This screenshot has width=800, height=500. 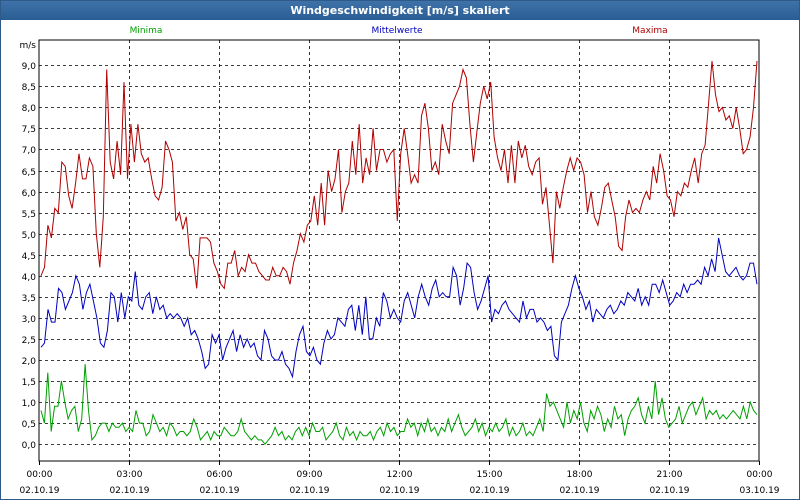 What do you see at coordinates (29, 67) in the screenshot?
I see `y-tick-label: 9,0` at bounding box center [29, 67].